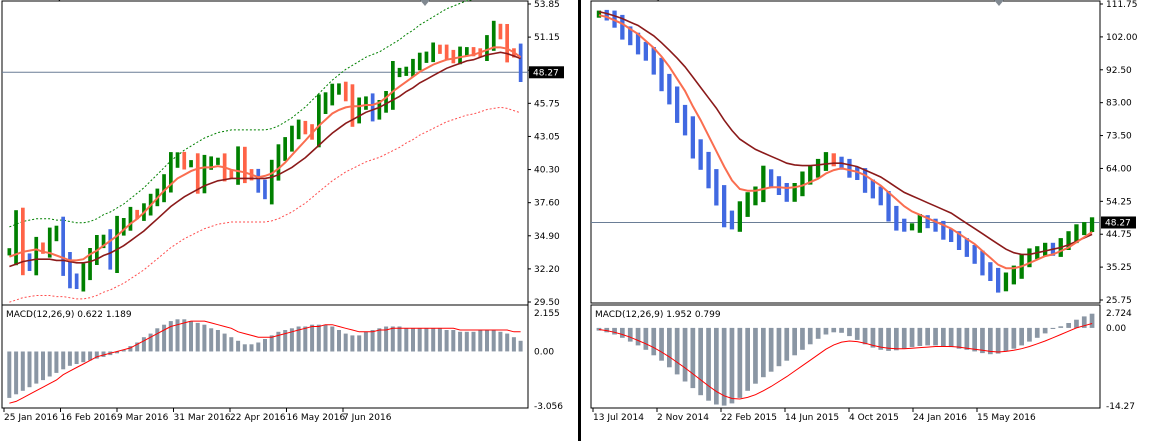 The height and width of the screenshot is (441, 1155). Describe the element at coordinates (265, 362) in the screenshot. I see `macd-signal-line` at that location.